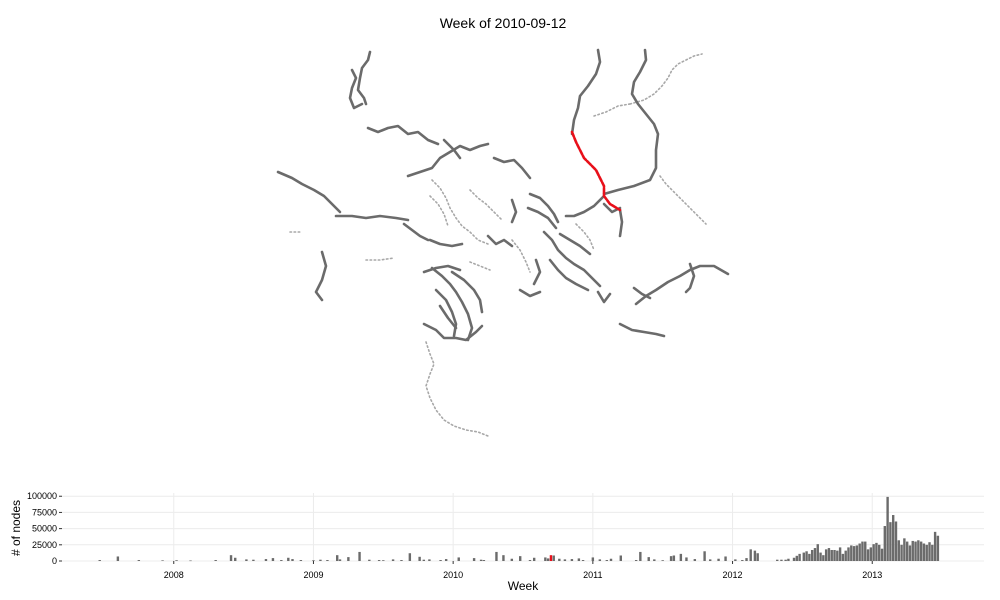 Image resolution: width=1000 pixels, height=600 pixels. What do you see at coordinates (453, 575) in the screenshot?
I see `x-tick-label: 2010` at bounding box center [453, 575].